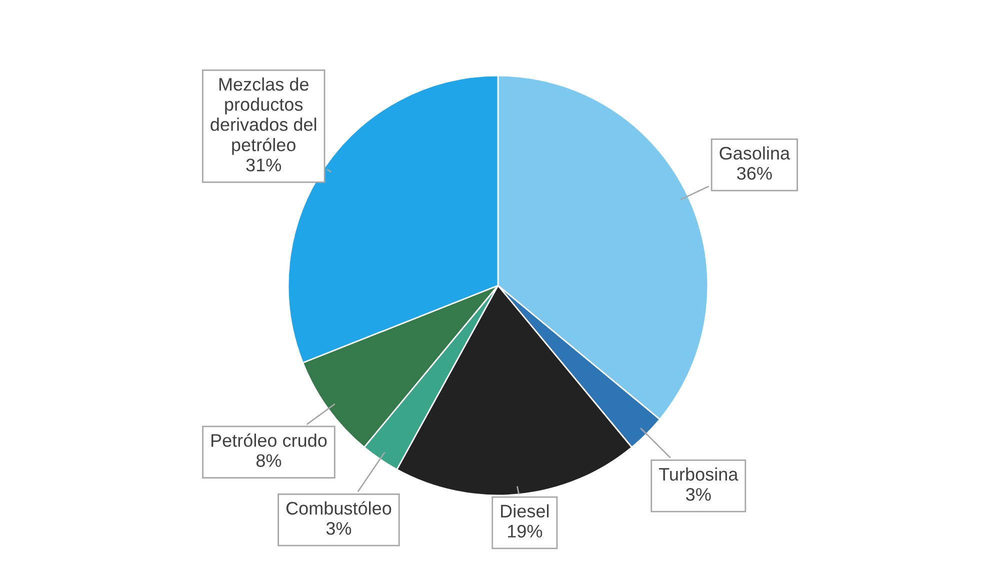  I want to click on slice-label: Turbosina, so click(698, 474).